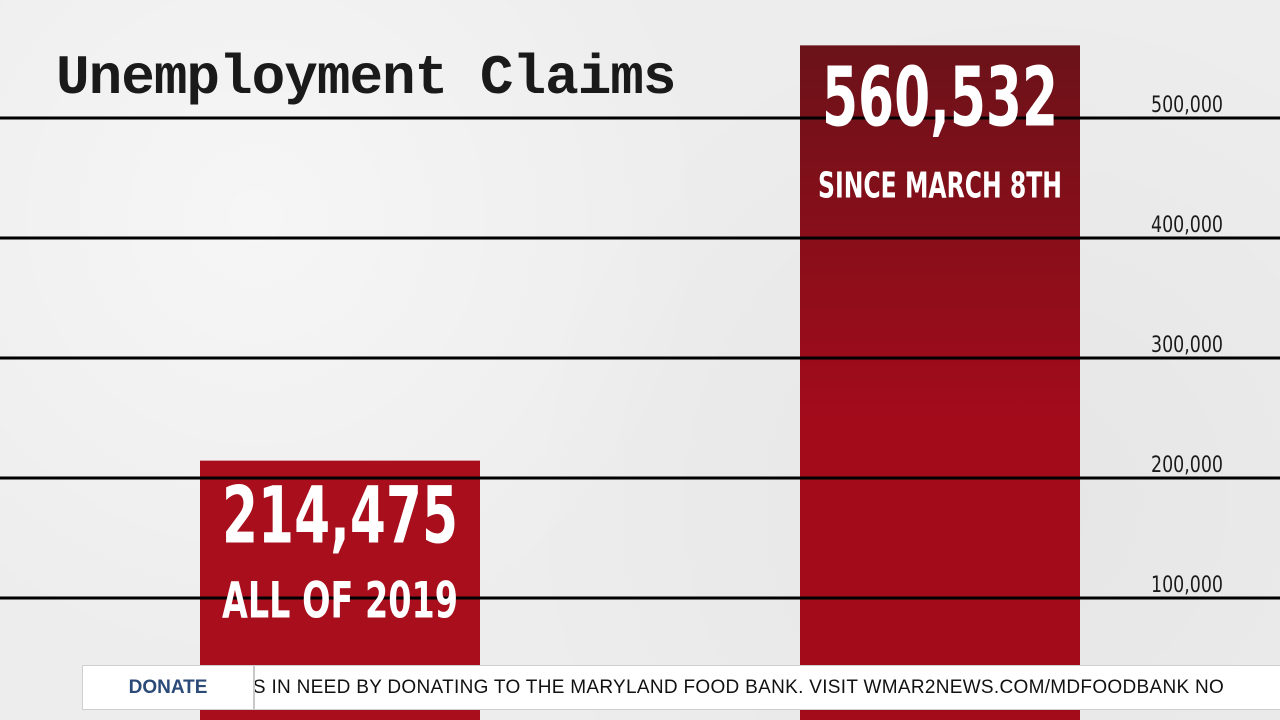 This screenshot has height=720, width=1280. Describe the element at coordinates (366, 78) in the screenshot. I see `chart-title: Unemployment Claims` at that location.